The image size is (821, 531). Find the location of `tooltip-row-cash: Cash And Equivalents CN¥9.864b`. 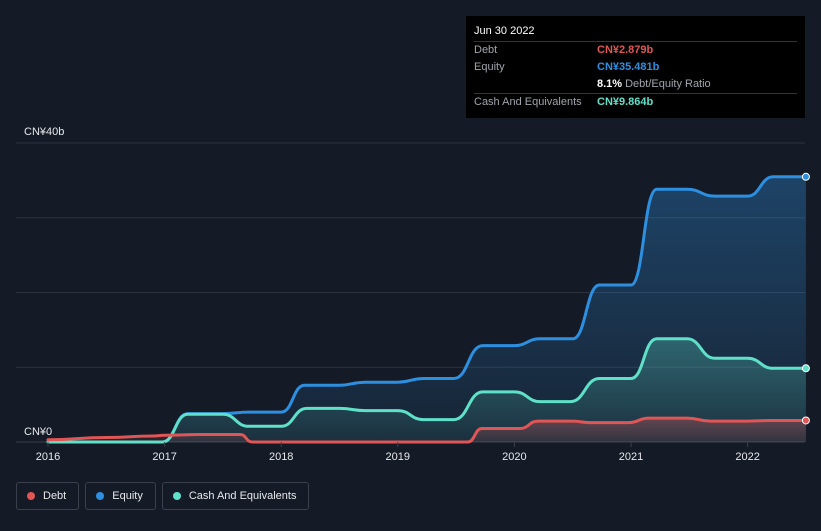

tooltip-row-cash: Cash And Equivalents CN¥9.864b is located at coordinates (635, 102).